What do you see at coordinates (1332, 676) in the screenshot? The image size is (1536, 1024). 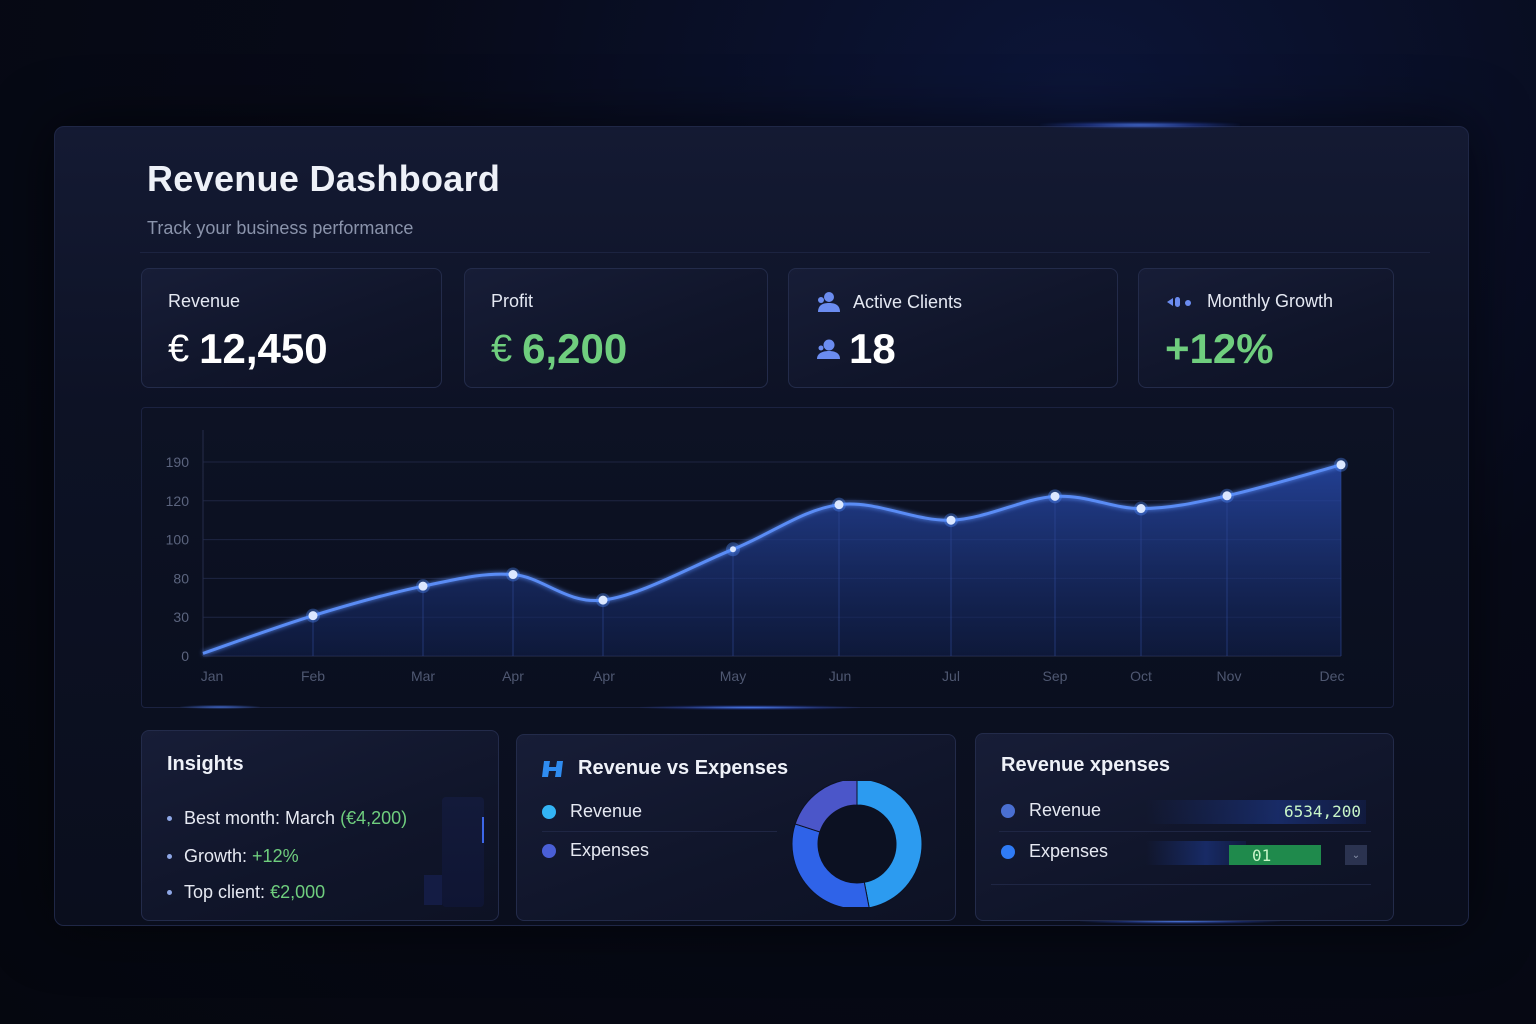 I see `svg-text: Dec` at bounding box center [1332, 676].